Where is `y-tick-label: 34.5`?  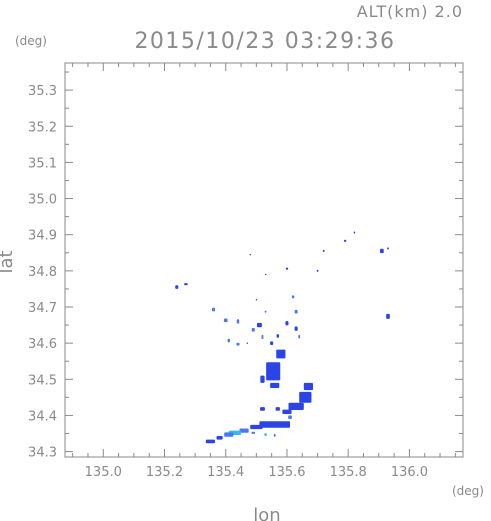
y-tick-label: 34.5 is located at coordinates (42, 380).